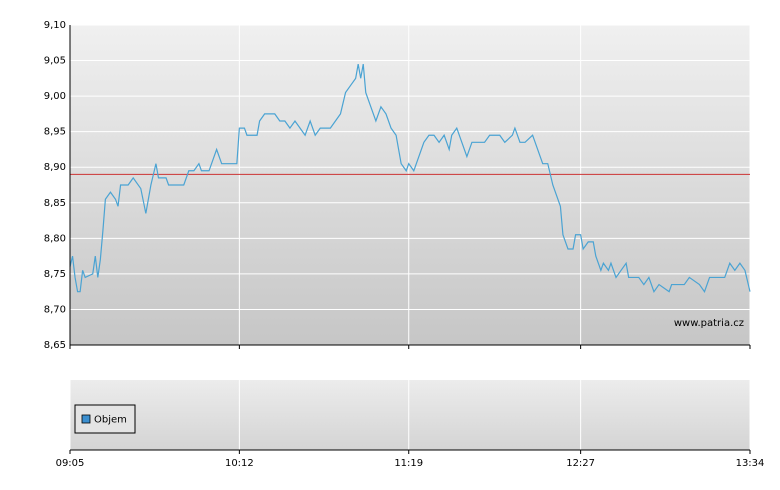 The width and height of the screenshot is (780, 490). What do you see at coordinates (410, 415) in the screenshot?
I see `volume-area` at bounding box center [410, 415].